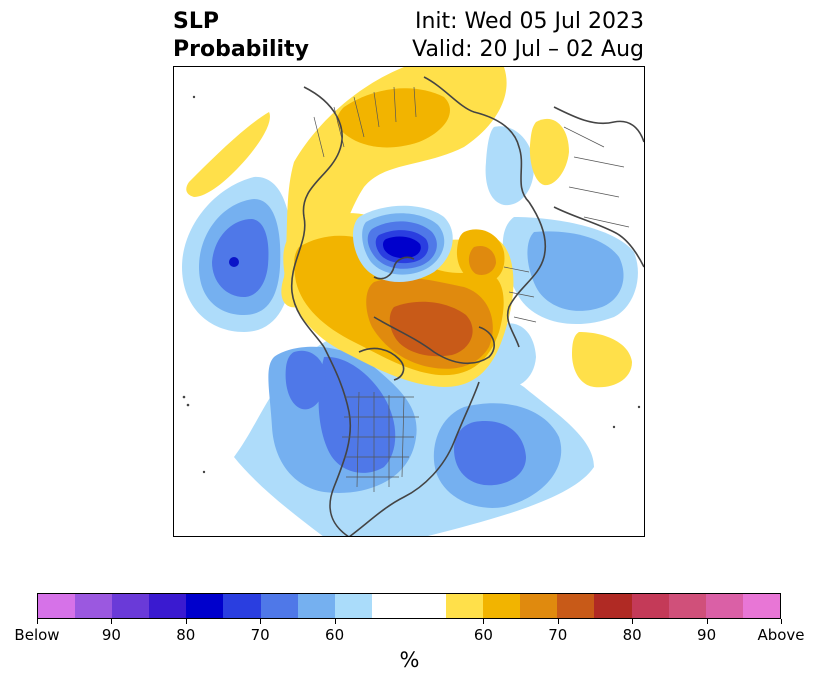 The image size is (819, 686). Describe the element at coordinates (528, 49) in the screenshot. I see `valid-range: Valid: 20 Jul – 02 Aug` at that location.